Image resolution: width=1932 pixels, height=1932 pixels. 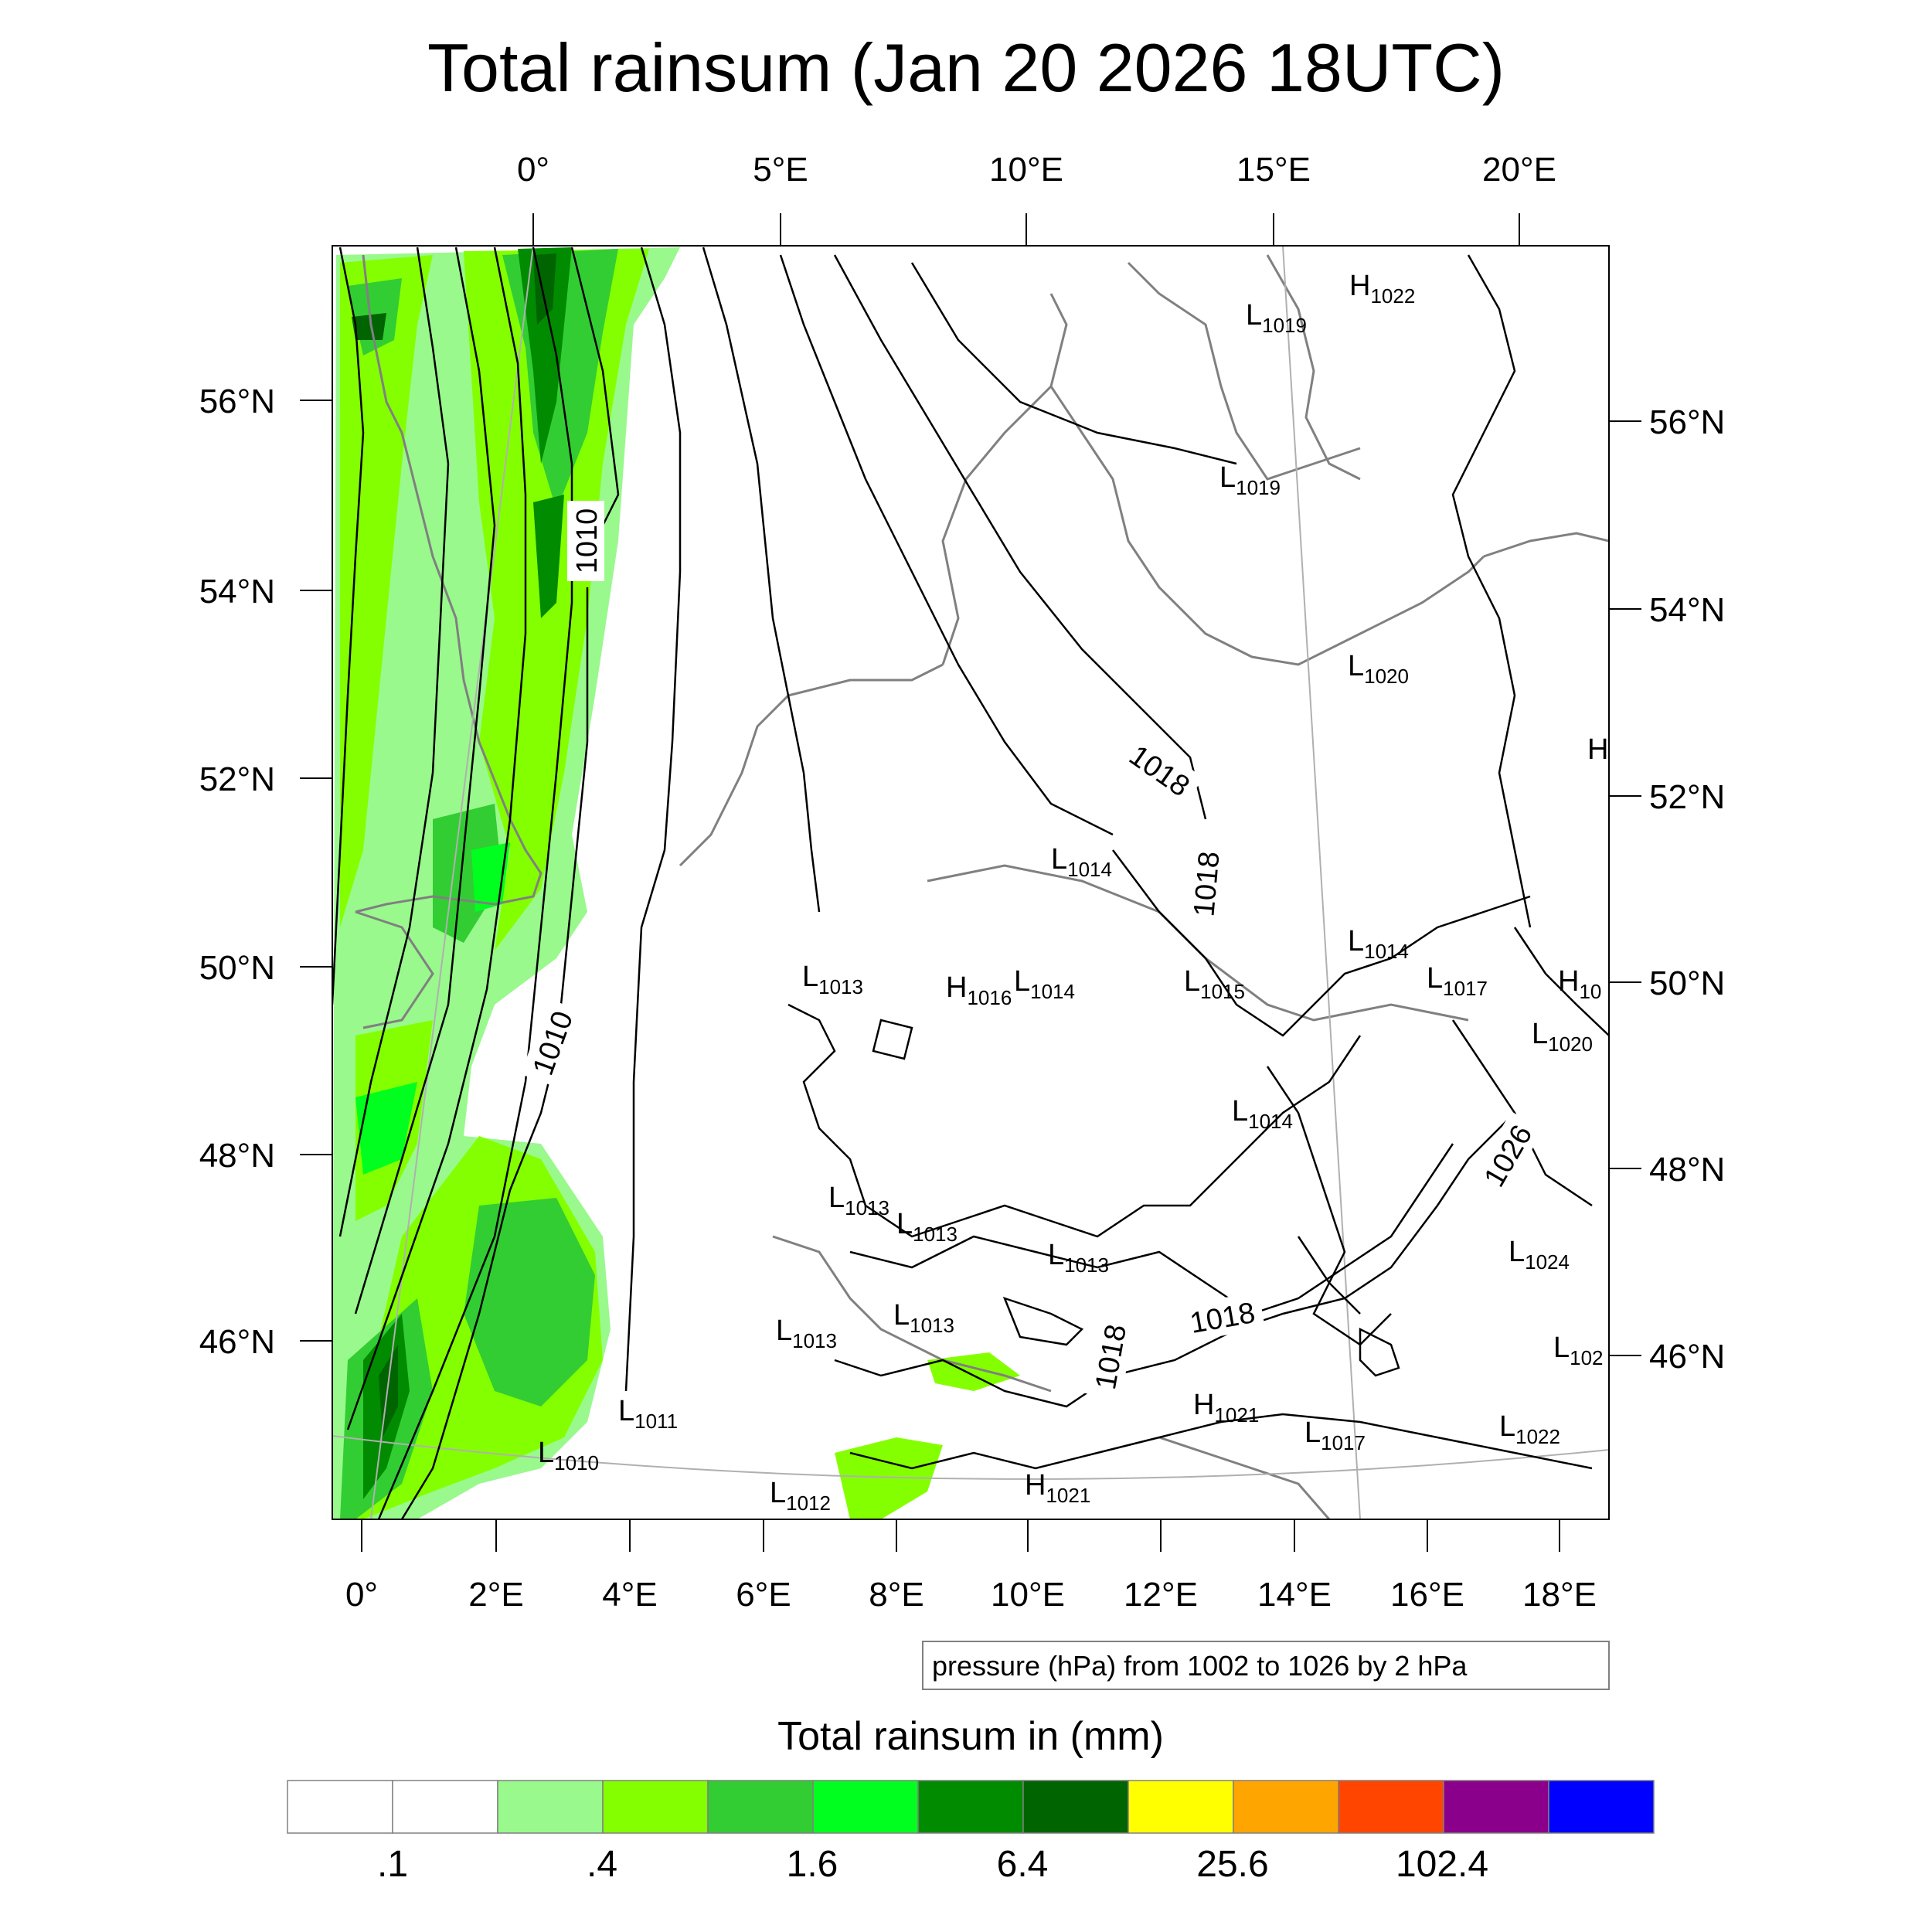 I want to click on tick-label: 14°E, so click(x=1295, y=1595).